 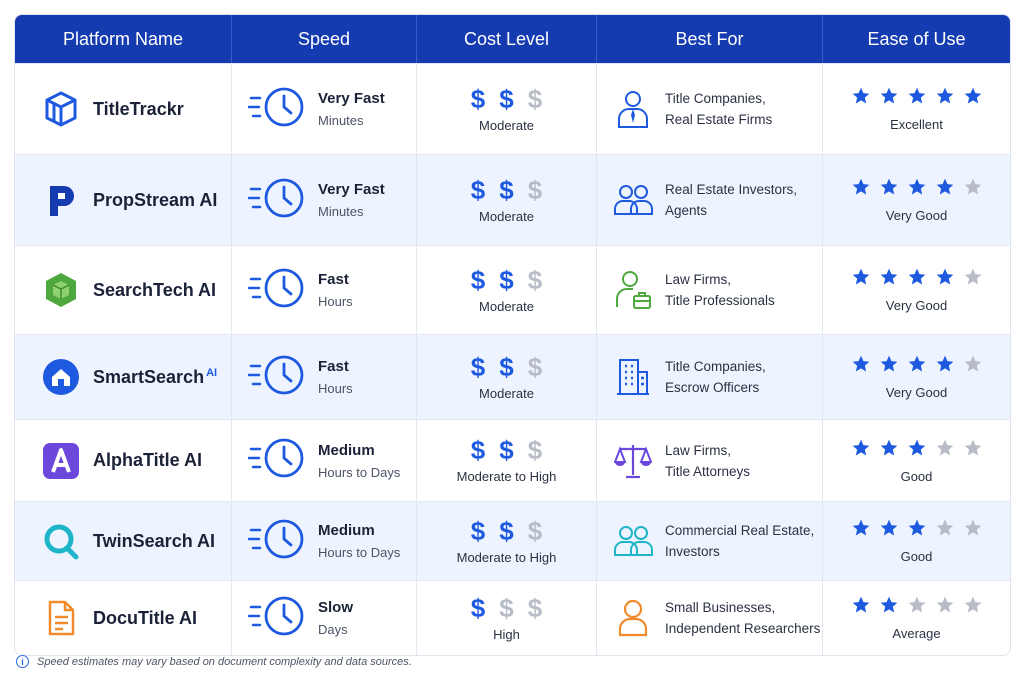 I want to click on platform-name: PropStream AI, so click(x=156, y=200).